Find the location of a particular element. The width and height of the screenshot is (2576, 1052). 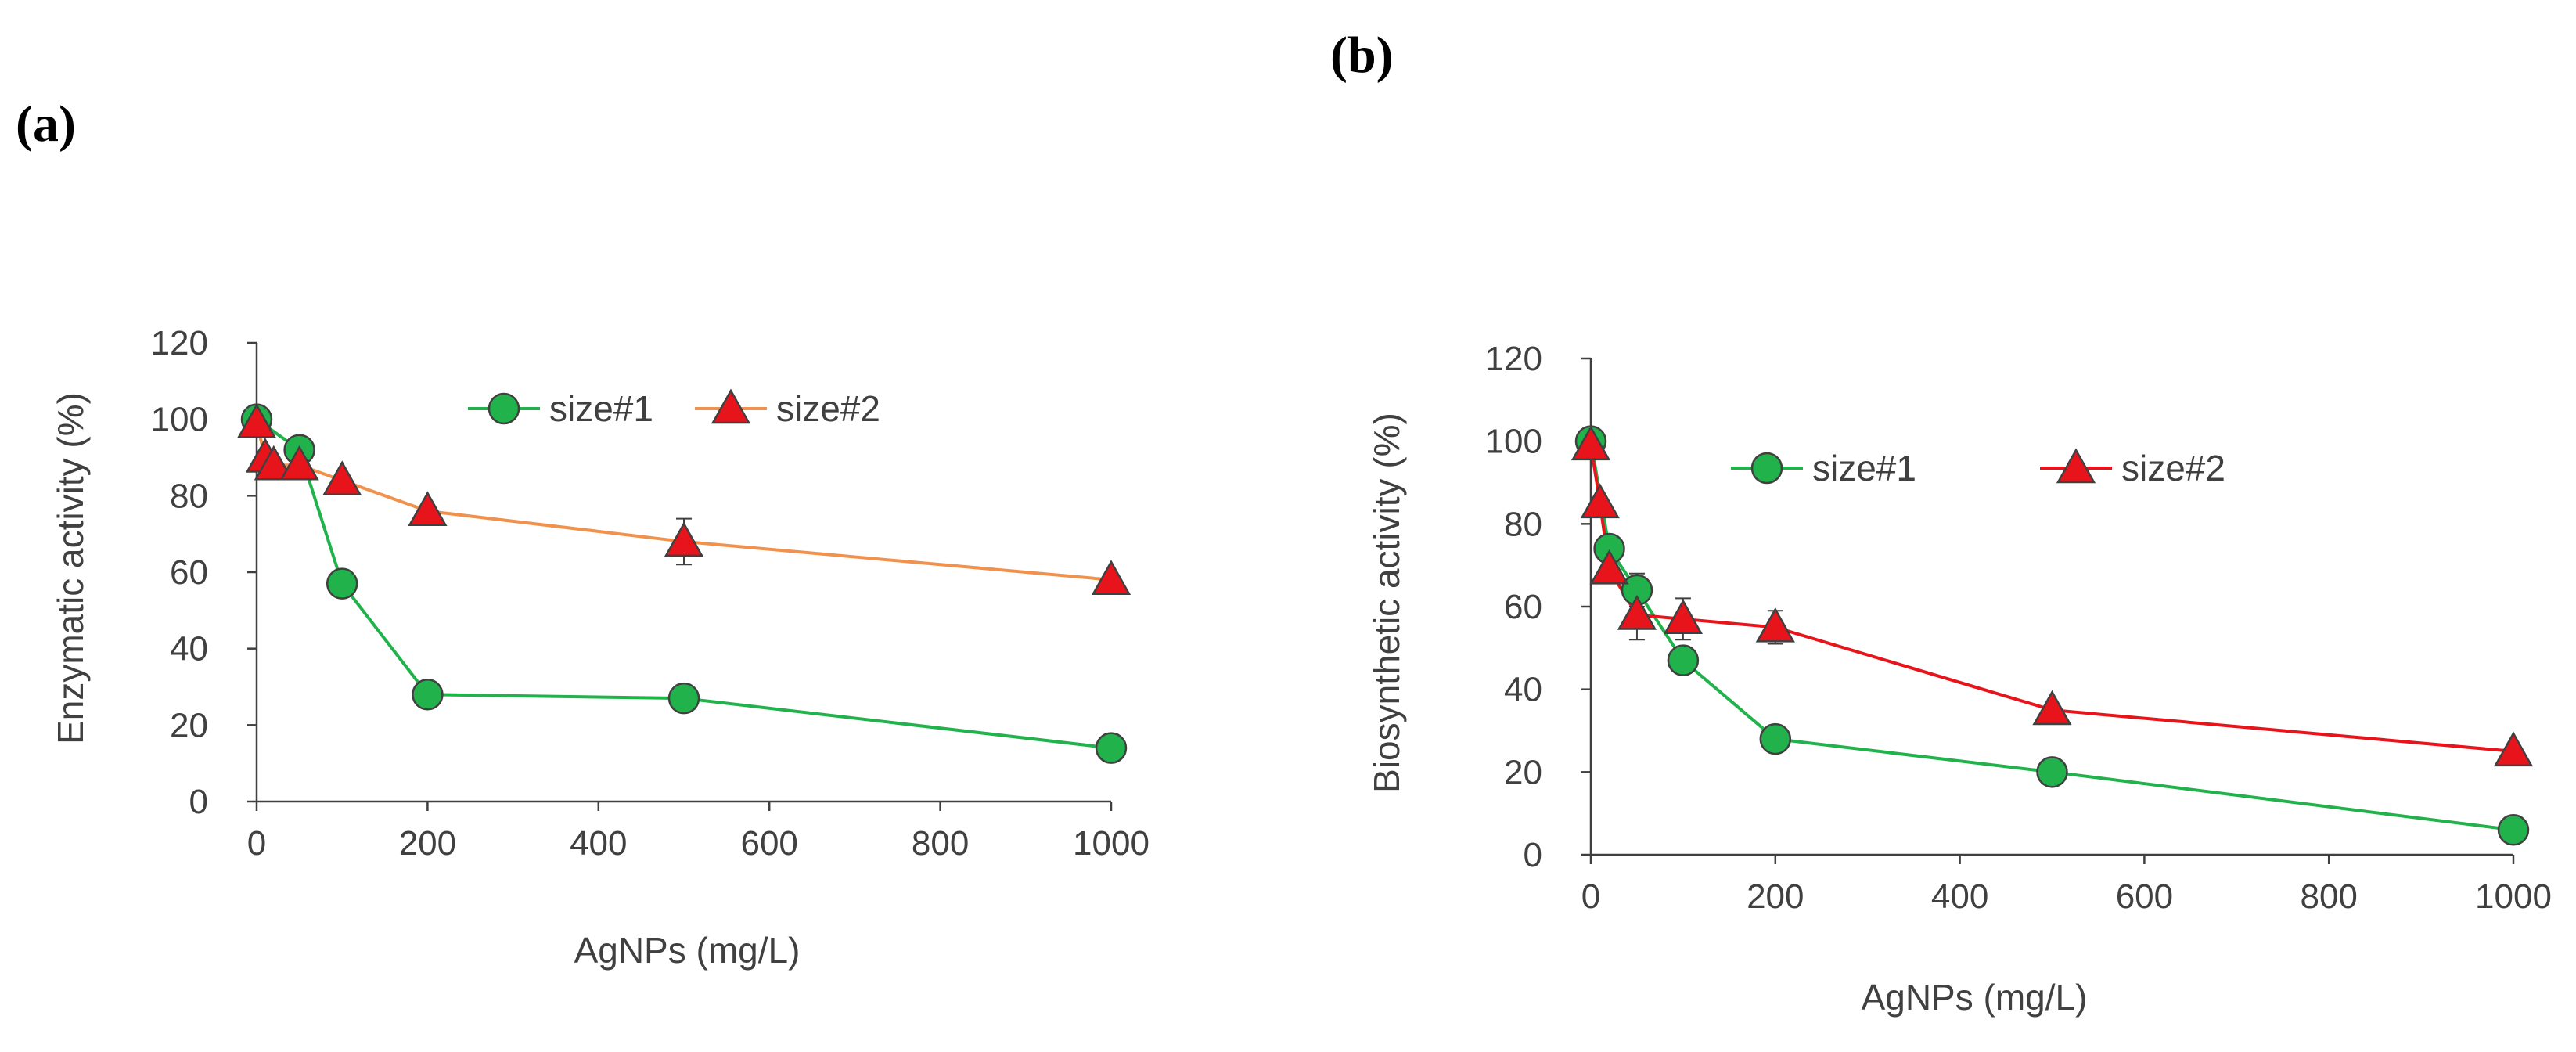

y-axis-title: Biosynthetic activity (%) is located at coordinates (1387, 603).